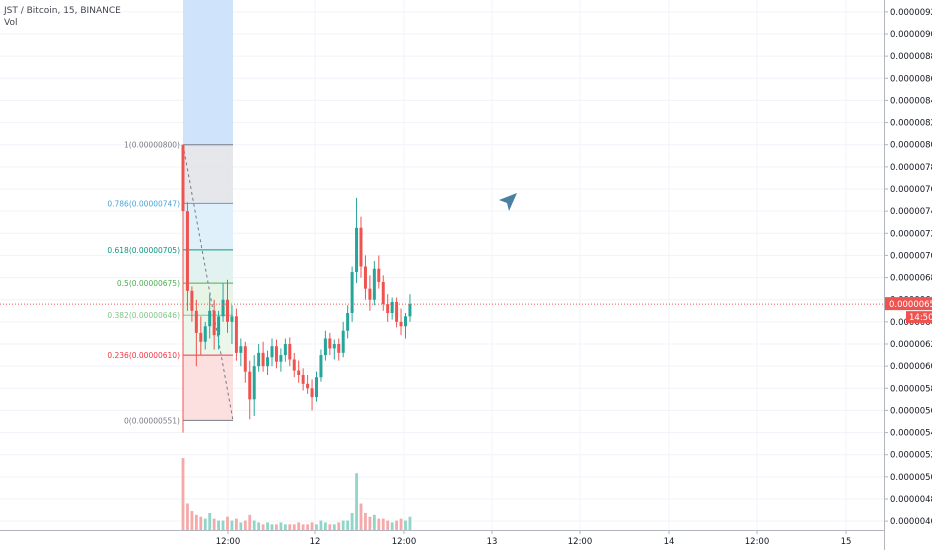  I want to click on price-tick-label: 0.00000480, so click(911, 500).